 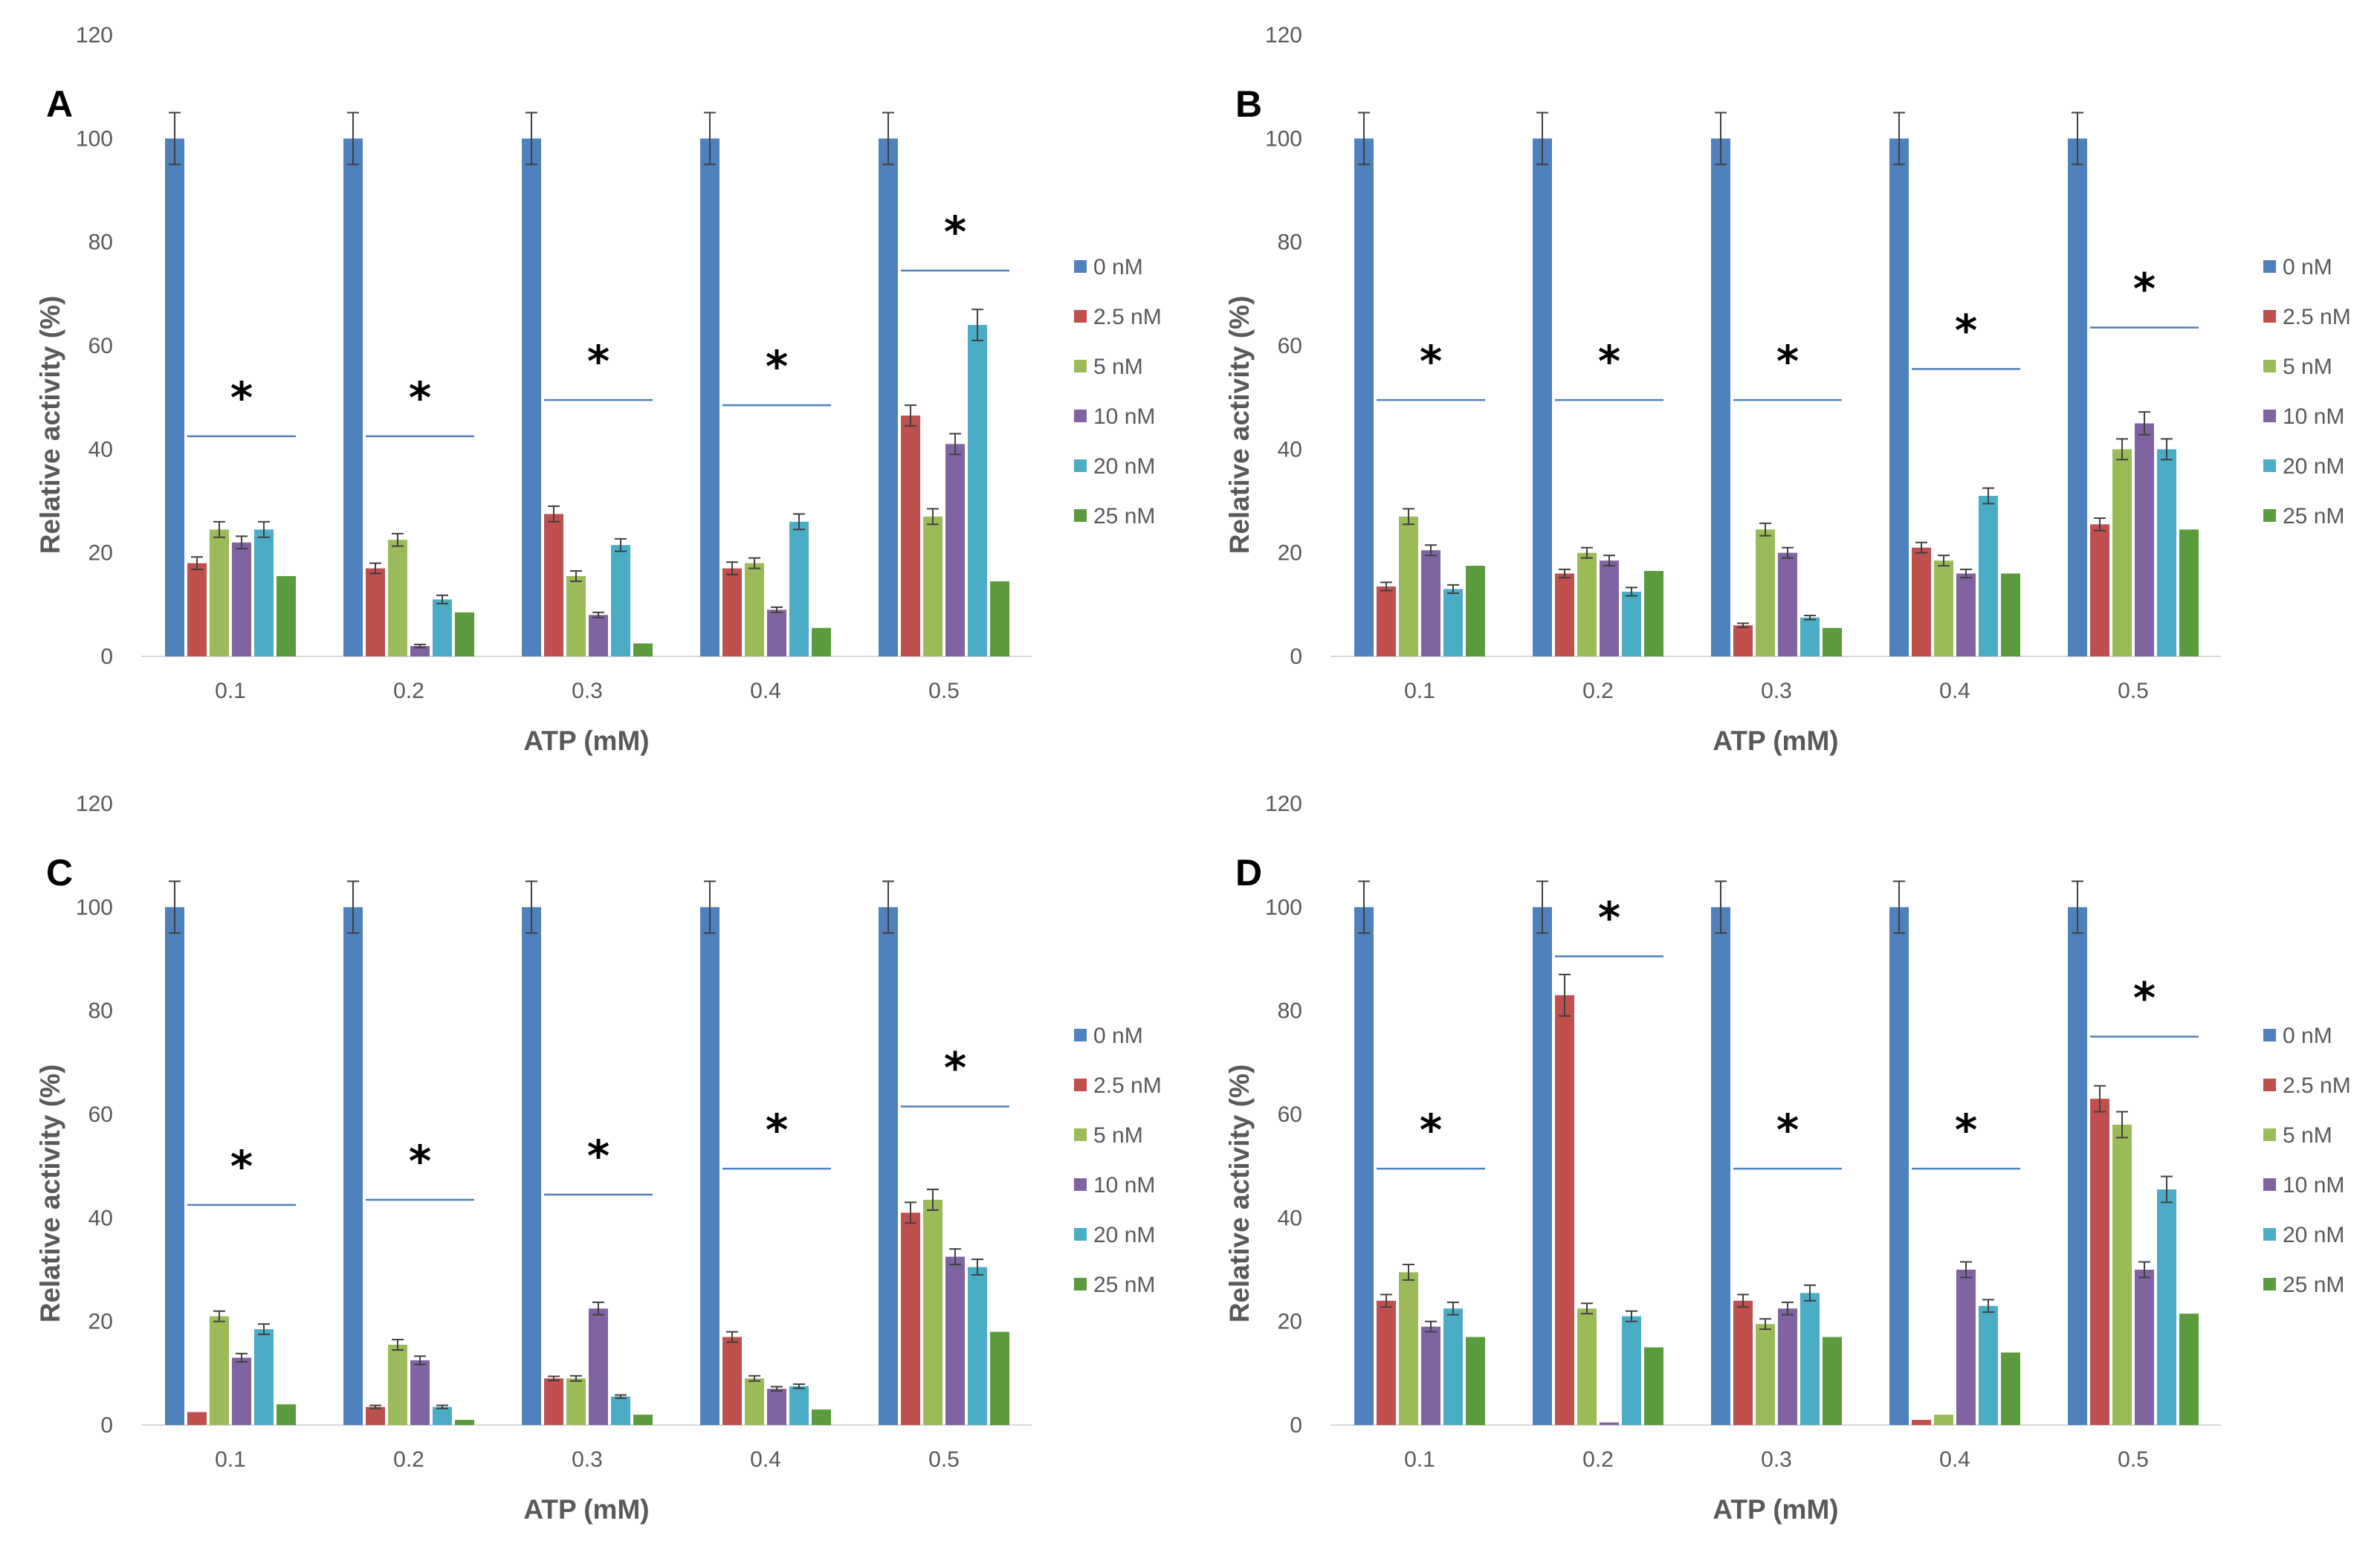 I want to click on x-tick-label: 0.3, so click(x=587, y=1459).